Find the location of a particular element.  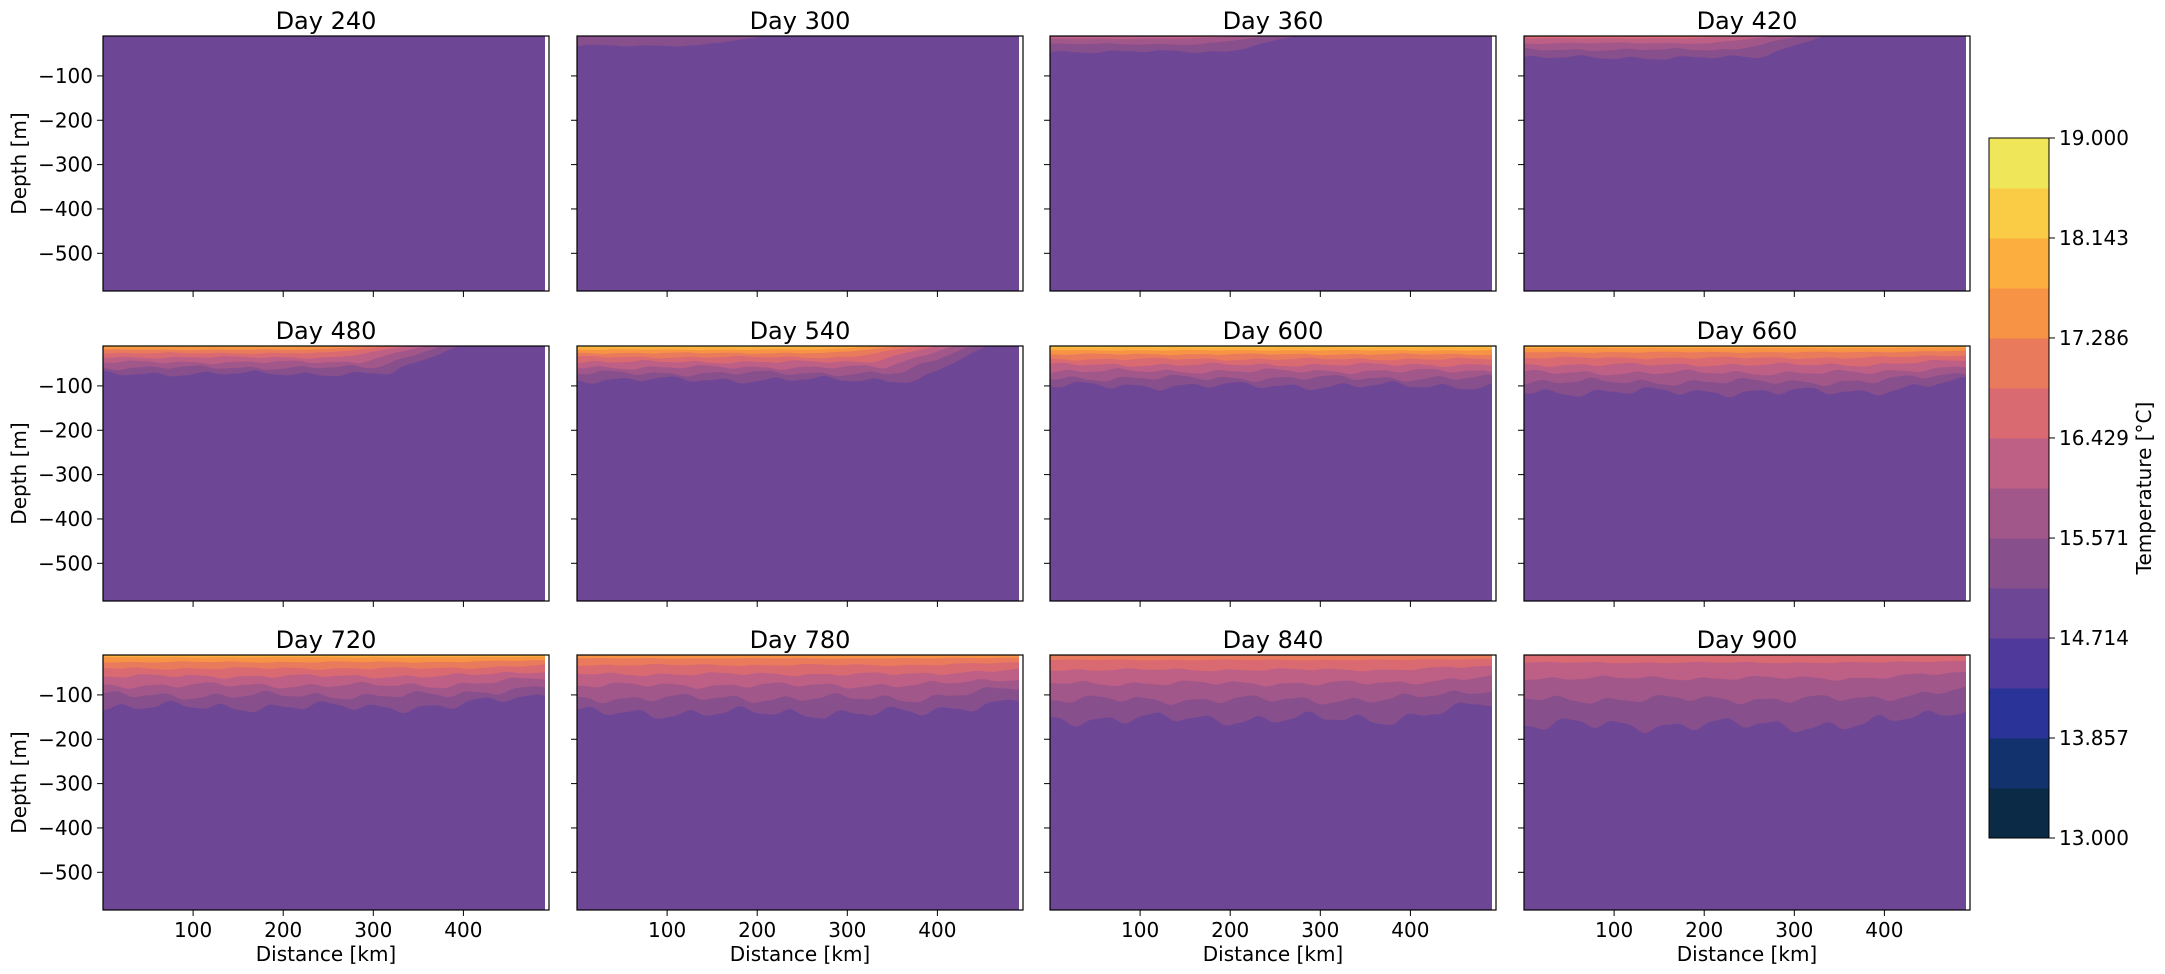

panel-title: Day 840 is located at coordinates (1273, 640).